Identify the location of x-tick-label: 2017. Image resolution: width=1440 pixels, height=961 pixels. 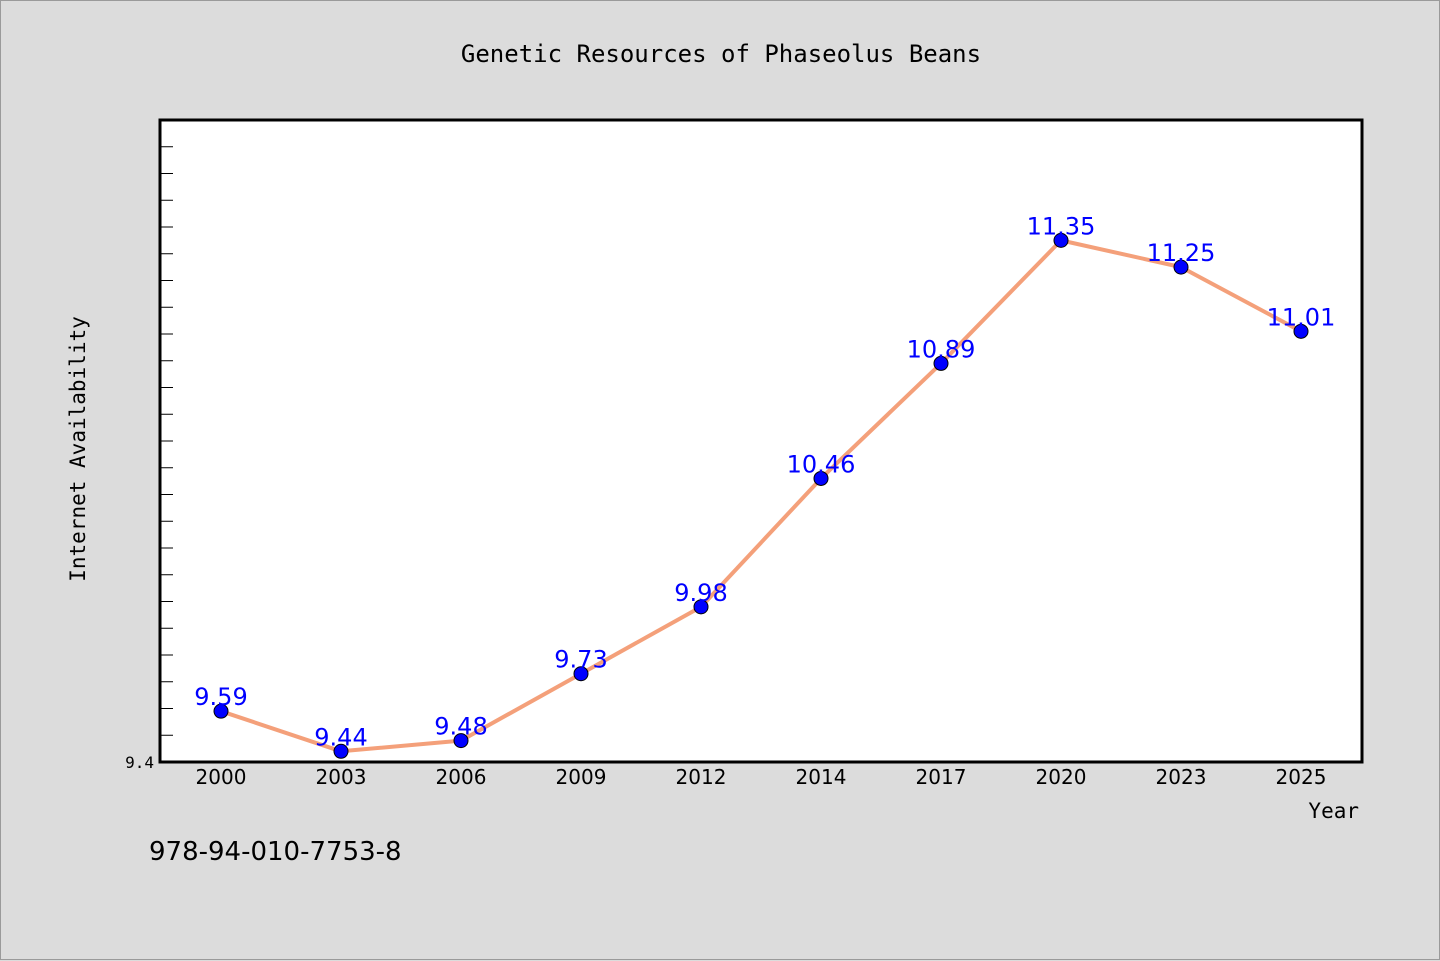
(941, 777).